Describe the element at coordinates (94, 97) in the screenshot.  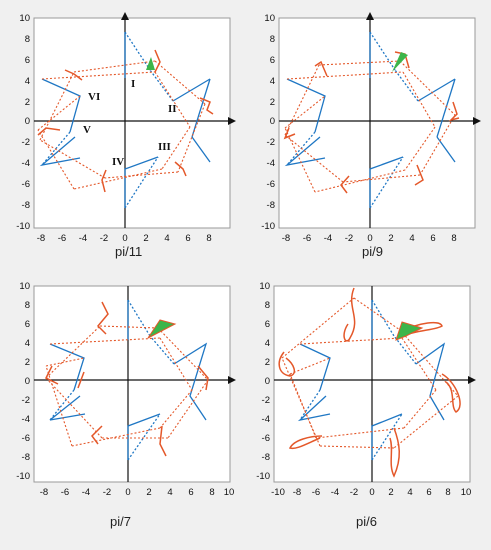
I see `label-region-6: VI` at that location.